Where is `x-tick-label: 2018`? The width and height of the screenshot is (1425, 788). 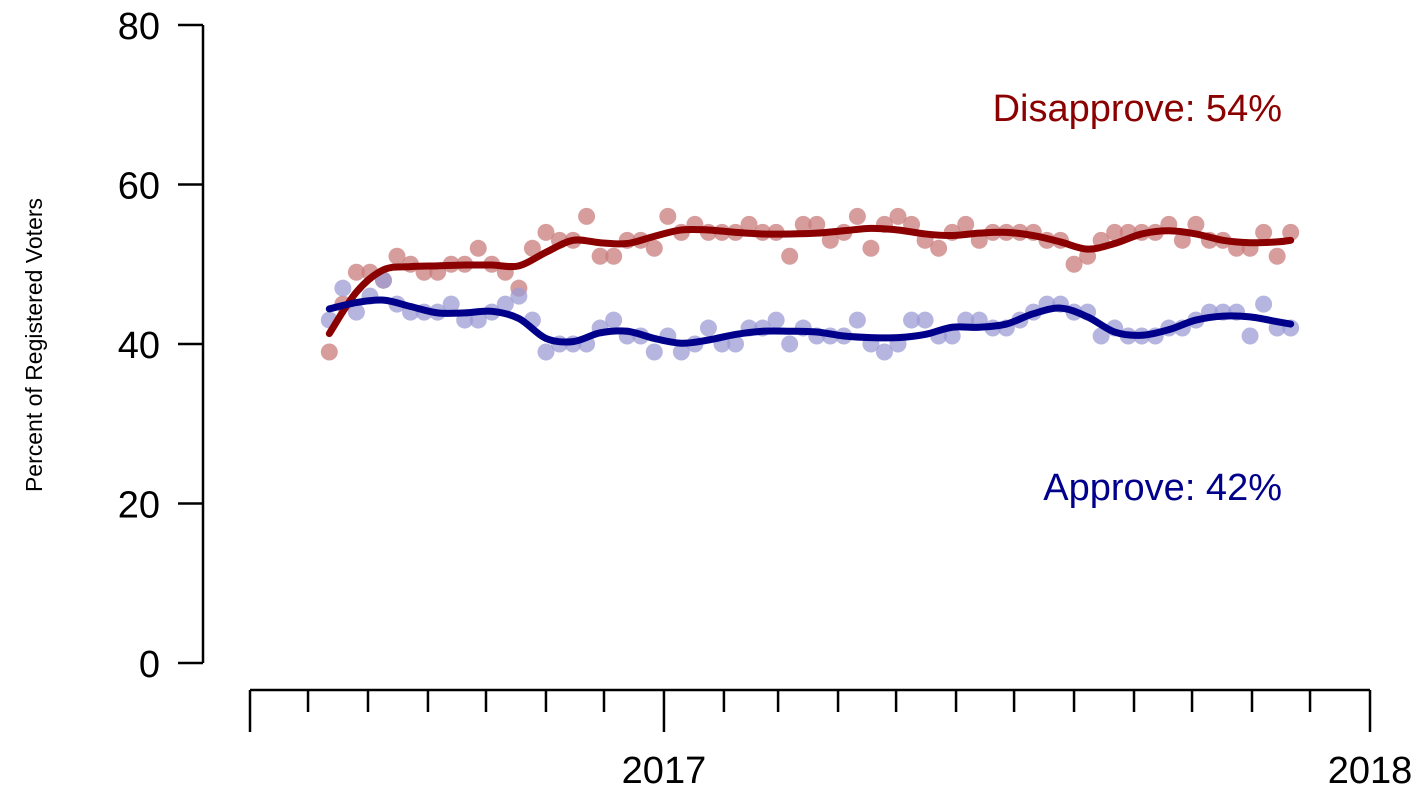 x-tick-label: 2018 is located at coordinates (1370, 769).